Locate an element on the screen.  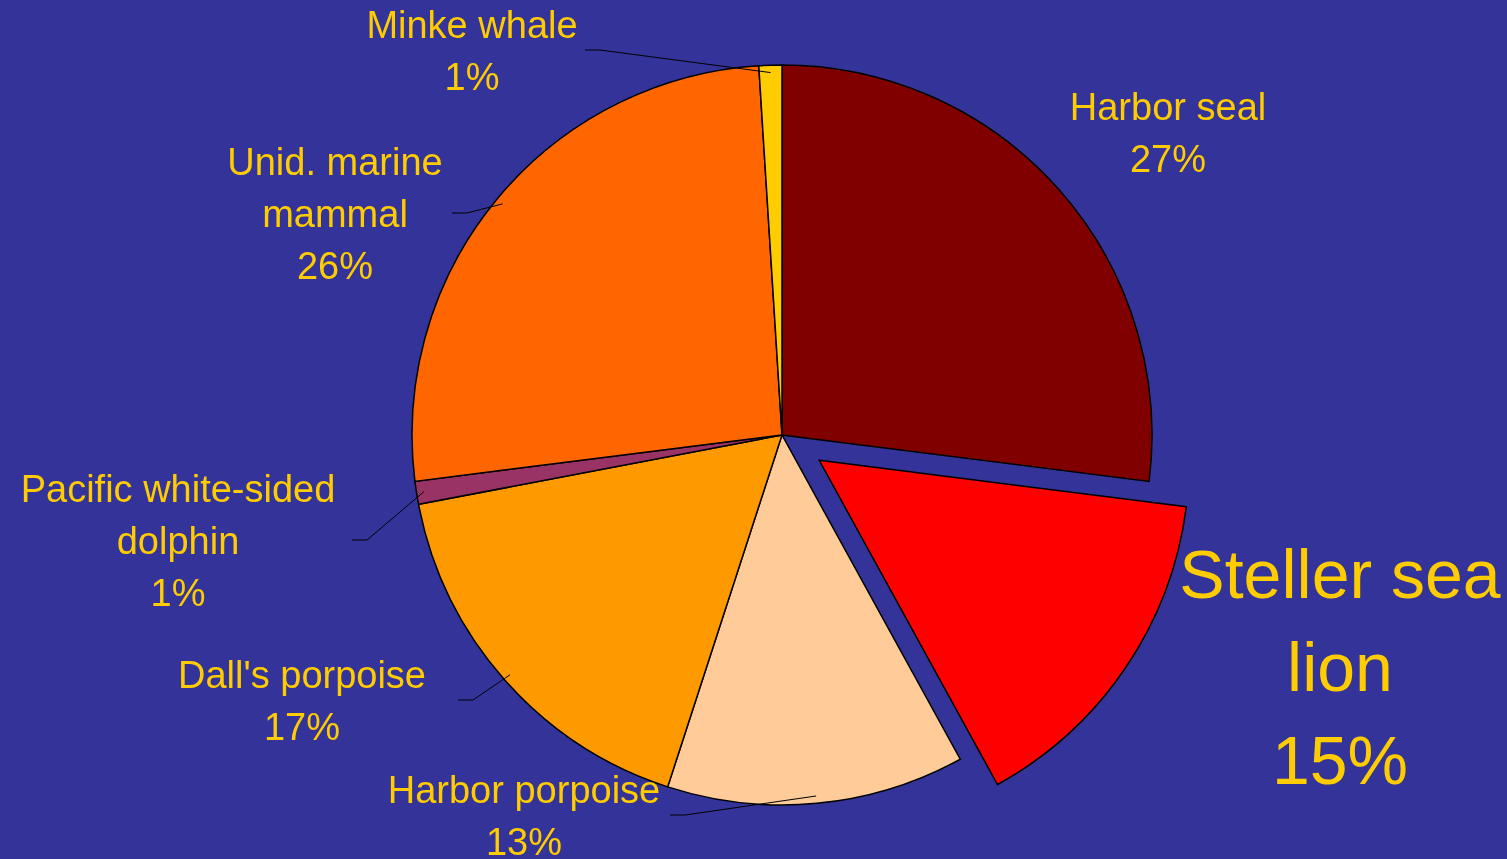
slice-label: Harbor seal is located at coordinates (1168, 107).